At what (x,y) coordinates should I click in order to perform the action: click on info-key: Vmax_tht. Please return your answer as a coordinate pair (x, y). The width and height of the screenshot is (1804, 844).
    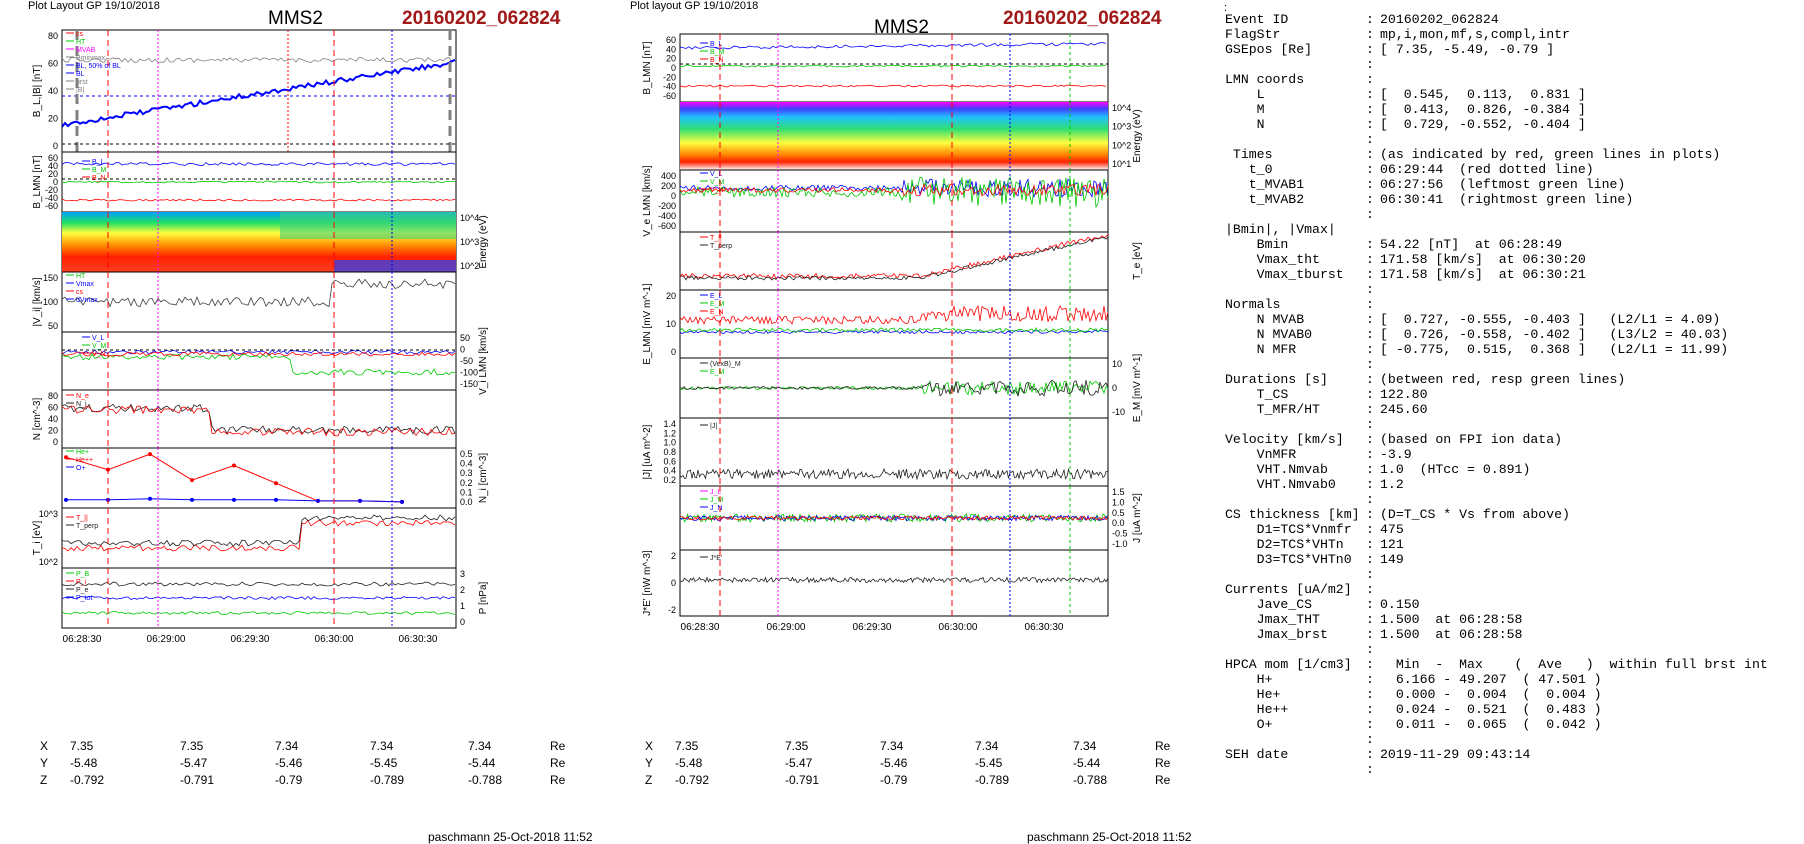
    Looking at the image, I should click on (1272, 259).